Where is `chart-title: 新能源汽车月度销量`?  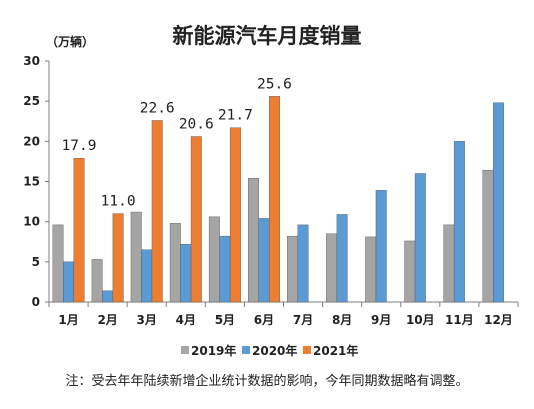
chart-title: 新能源汽车月度销量 is located at coordinates (267, 35).